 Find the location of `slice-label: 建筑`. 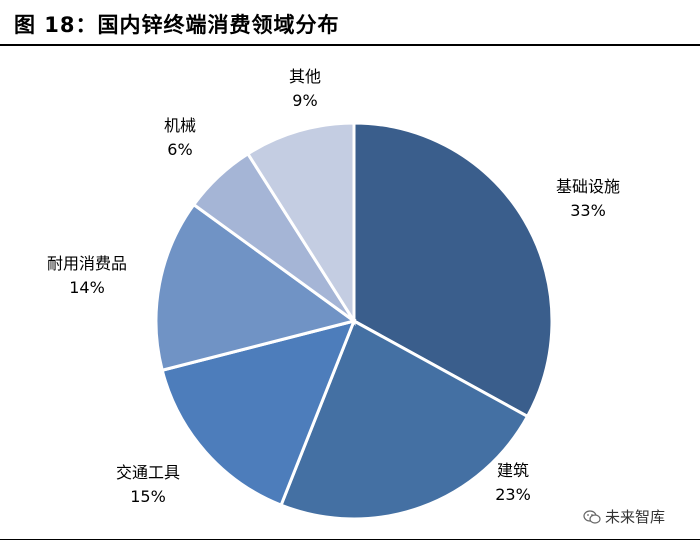

slice-label: 建筑 is located at coordinates (513, 470).